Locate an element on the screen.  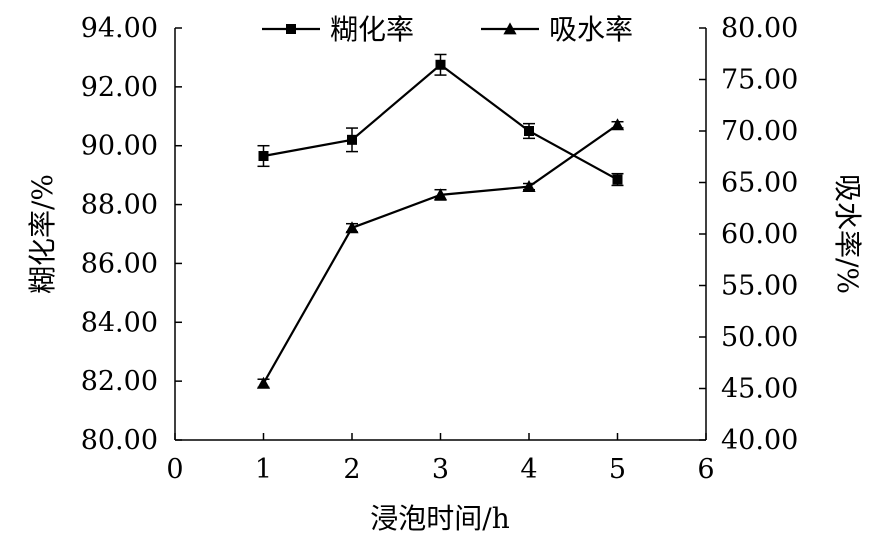
left-y-tick-label: 82.00 is located at coordinates (119, 381).